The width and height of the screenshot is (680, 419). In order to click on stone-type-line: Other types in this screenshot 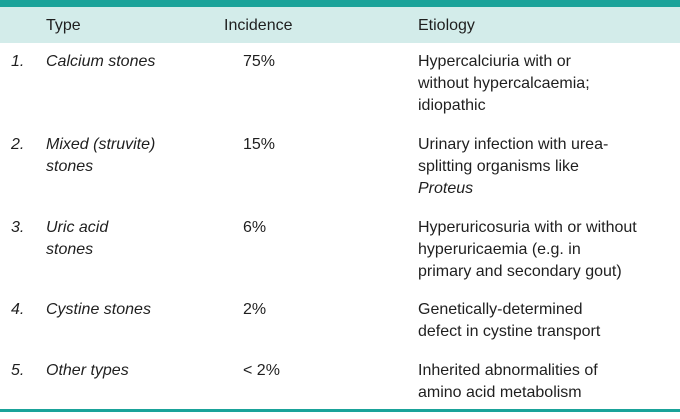, I will do `click(87, 370)`.